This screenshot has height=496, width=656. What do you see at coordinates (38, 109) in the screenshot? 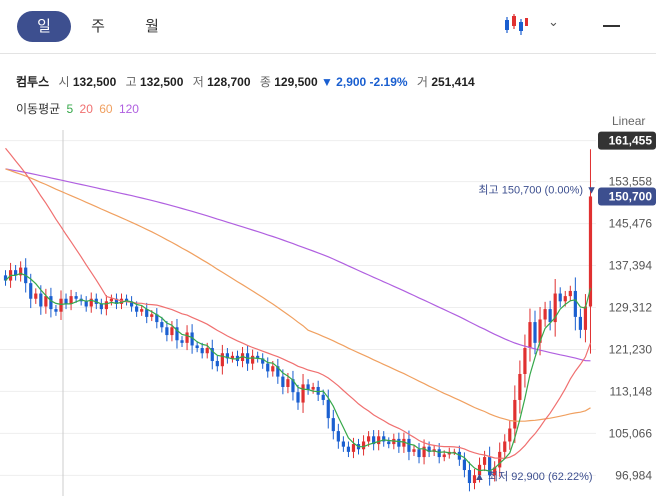
I see `ma-label: 이동평균` at bounding box center [38, 109].